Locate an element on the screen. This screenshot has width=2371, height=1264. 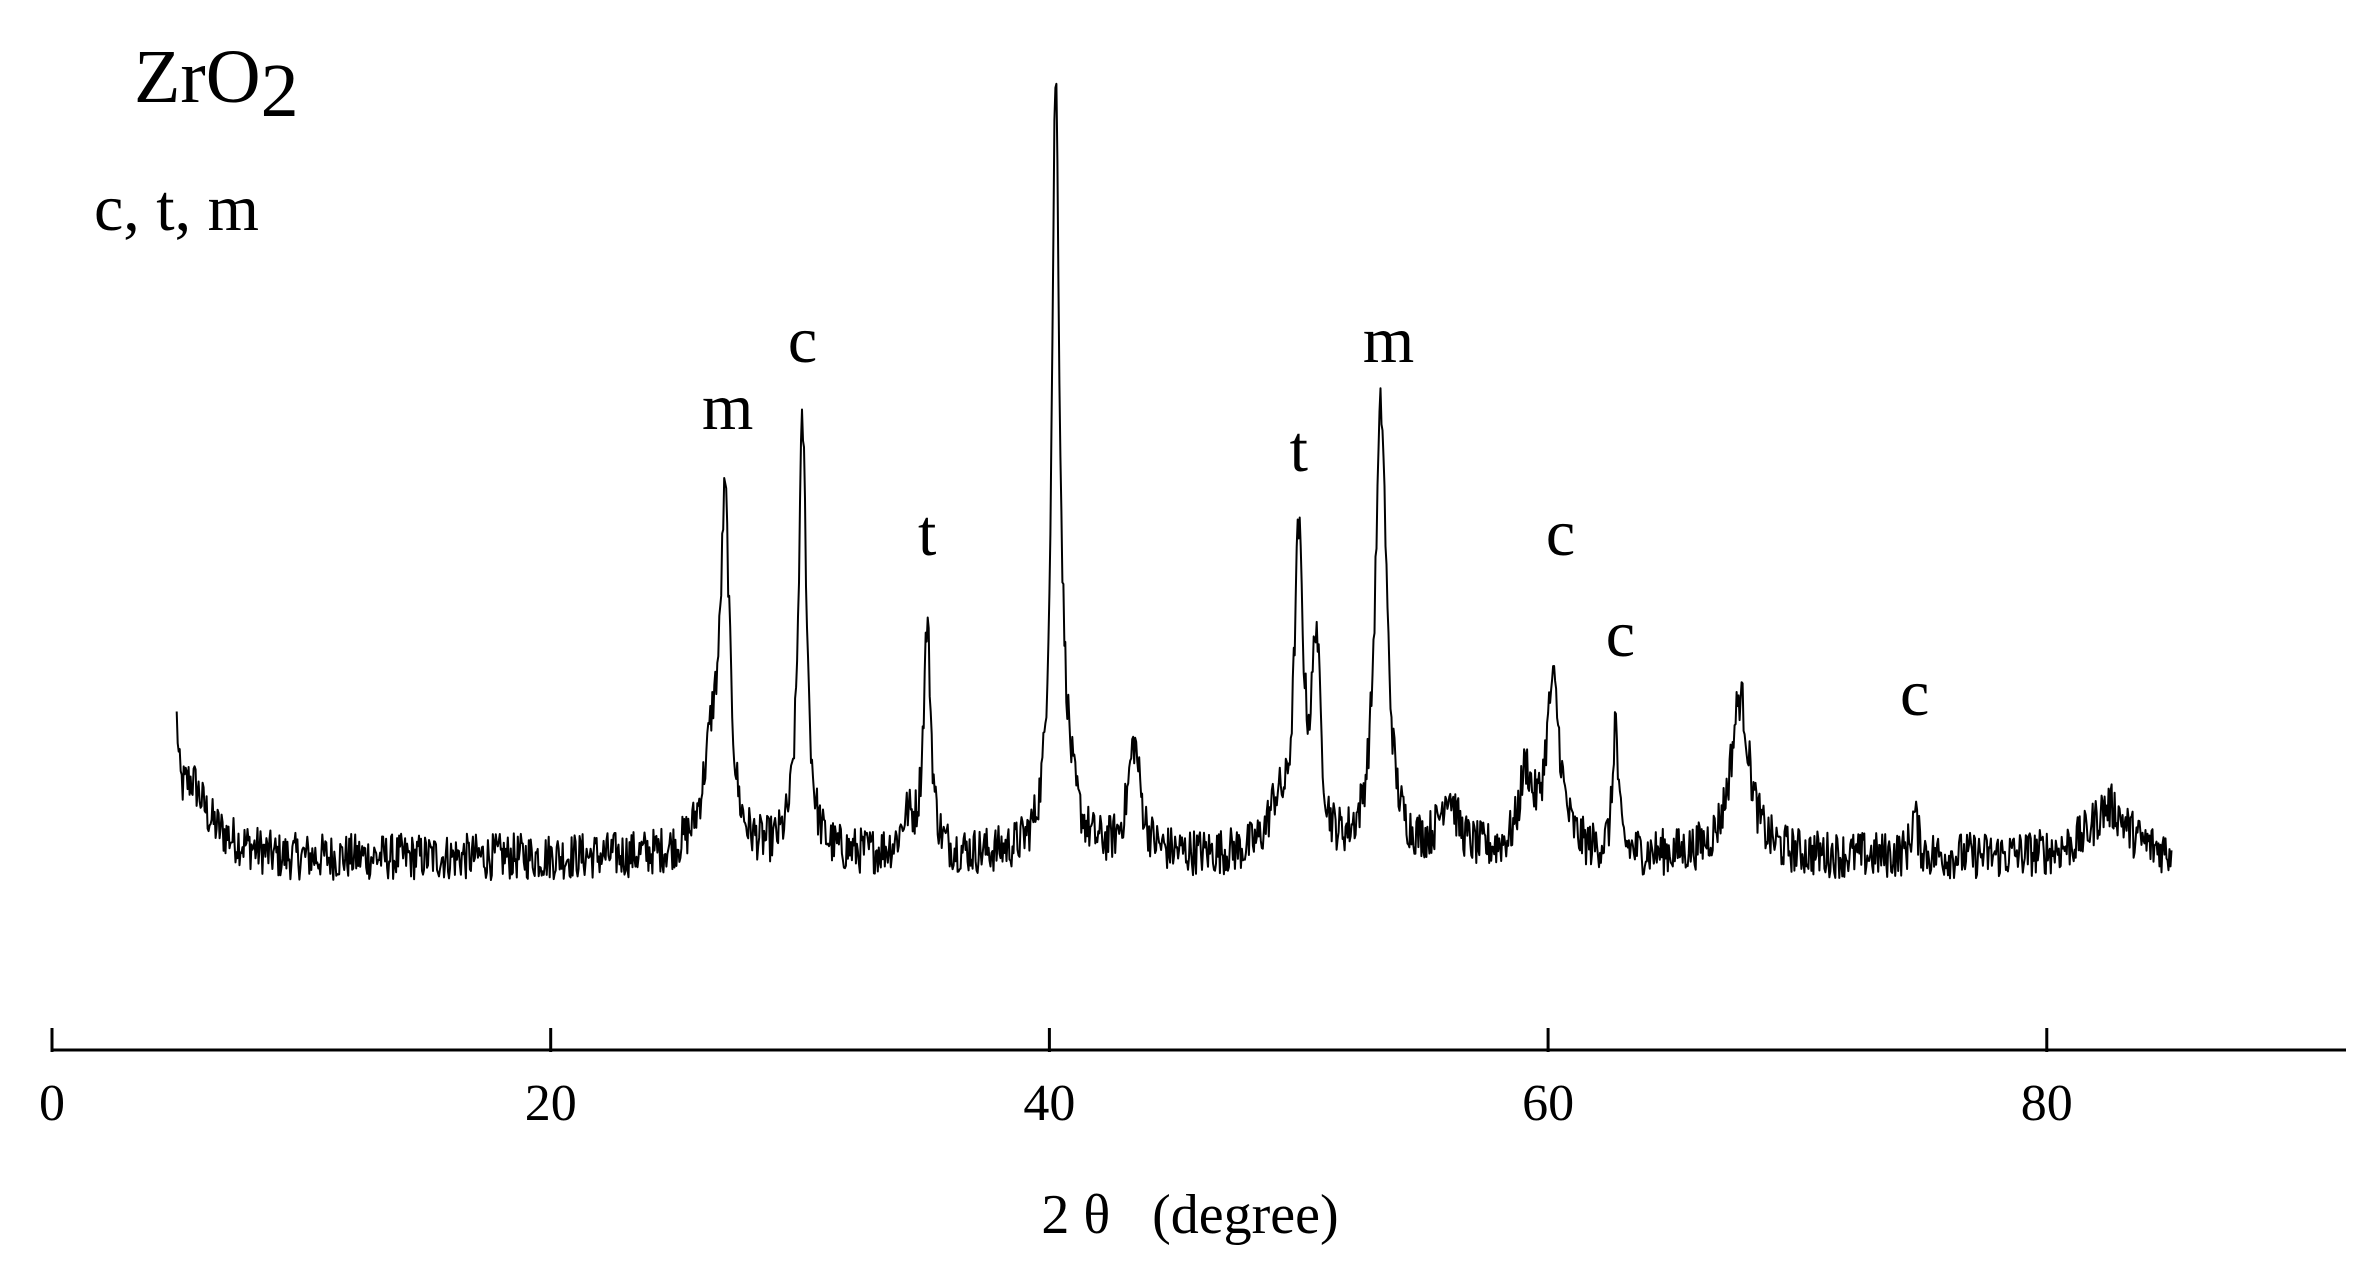
peak-label-4: t is located at coordinates (1299, 449).